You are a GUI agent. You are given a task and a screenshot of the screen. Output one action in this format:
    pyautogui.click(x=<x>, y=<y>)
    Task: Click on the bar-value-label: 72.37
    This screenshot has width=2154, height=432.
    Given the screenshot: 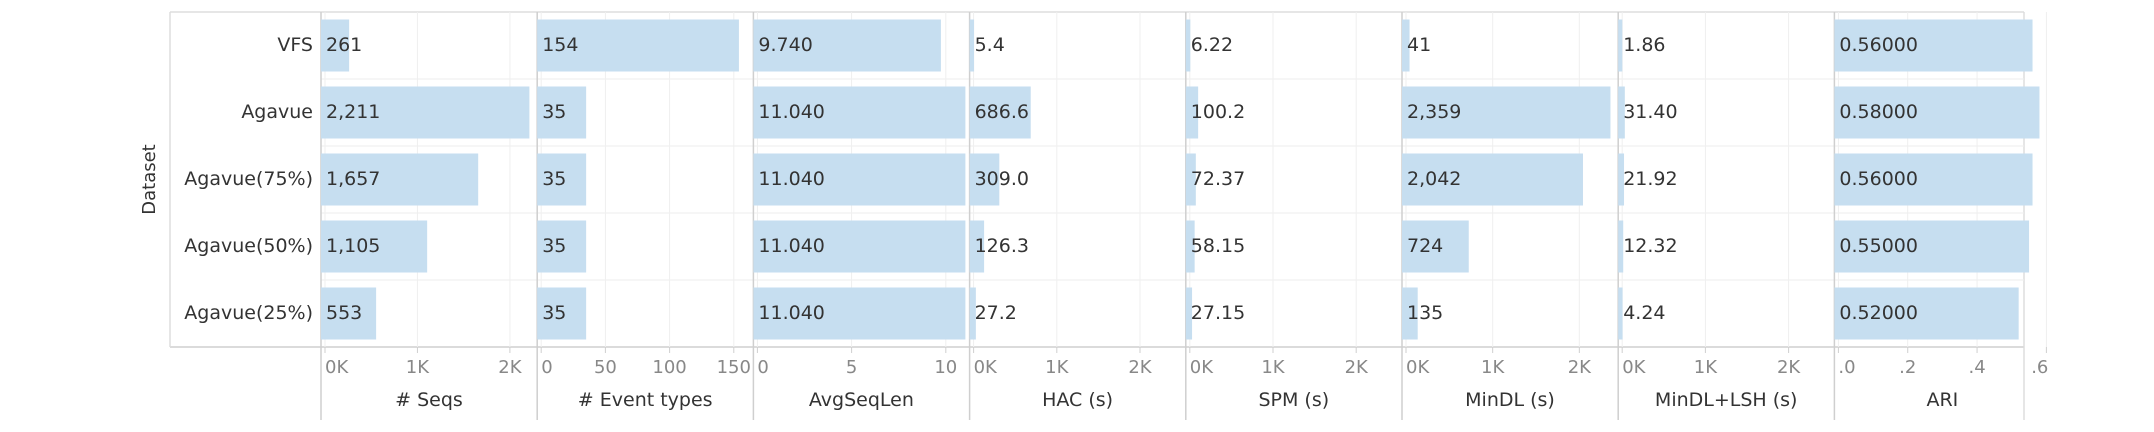 What is the action you would take?
    pyautogui.click(x=1218, y=179)
    